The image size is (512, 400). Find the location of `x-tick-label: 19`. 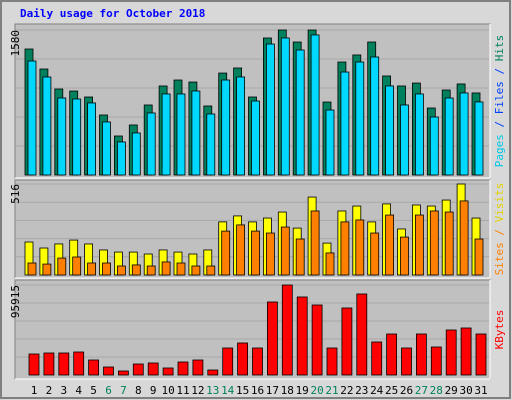

x-tick-label: 19 is located at coordinates (302, 390).